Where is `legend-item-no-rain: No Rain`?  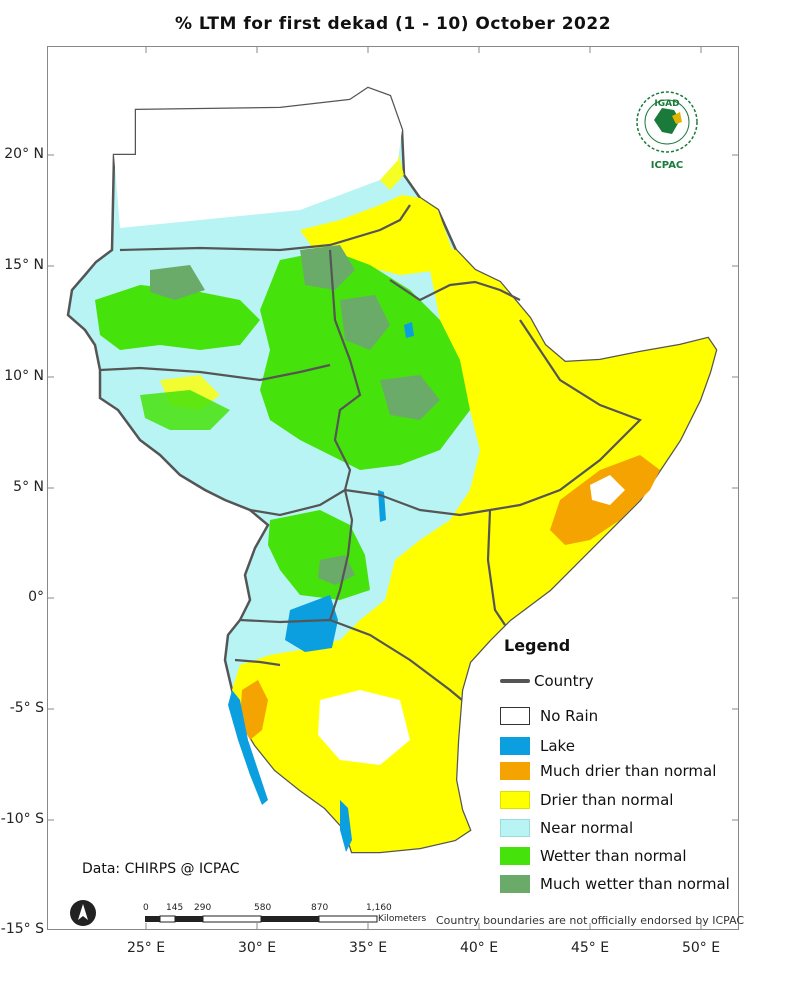 legend-item-no-rain: No Rain is located at coordinates (549, 716).